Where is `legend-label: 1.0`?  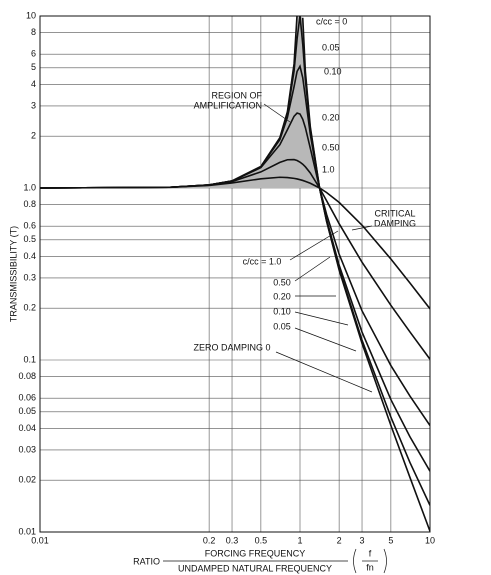 legend-label: 1.0 is located at coordinates (328, 169).